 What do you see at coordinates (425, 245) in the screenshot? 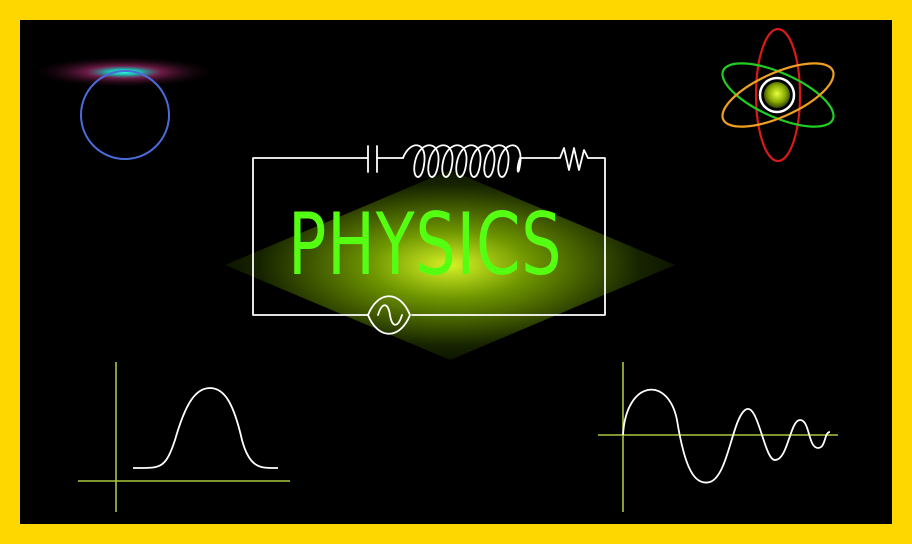
I see `page-title: PHYSICS` at bounding box center [425, 245].